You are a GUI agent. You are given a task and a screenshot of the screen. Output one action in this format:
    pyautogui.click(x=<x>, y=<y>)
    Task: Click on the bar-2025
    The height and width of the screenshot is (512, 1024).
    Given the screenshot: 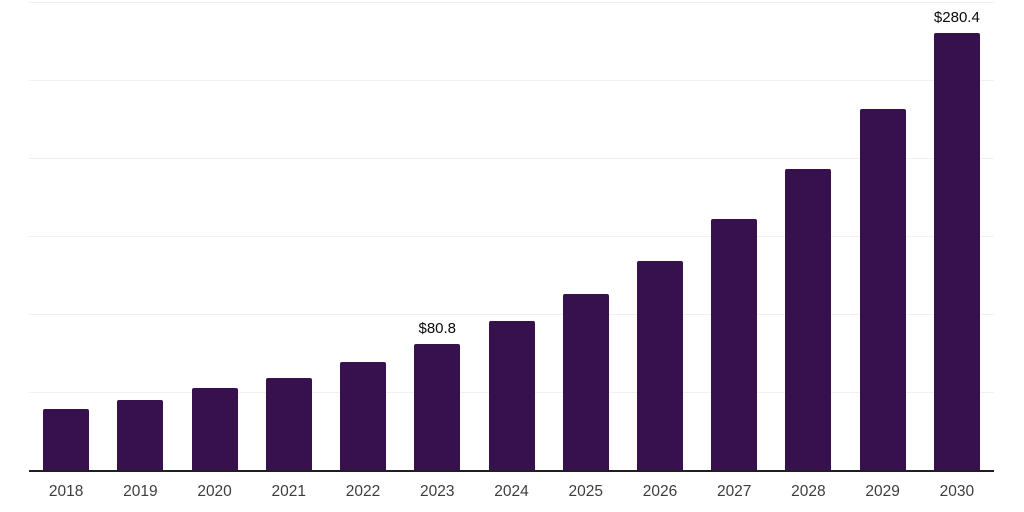 What is the action you would take?
    pyautogui.click(x=585, y=381)
    